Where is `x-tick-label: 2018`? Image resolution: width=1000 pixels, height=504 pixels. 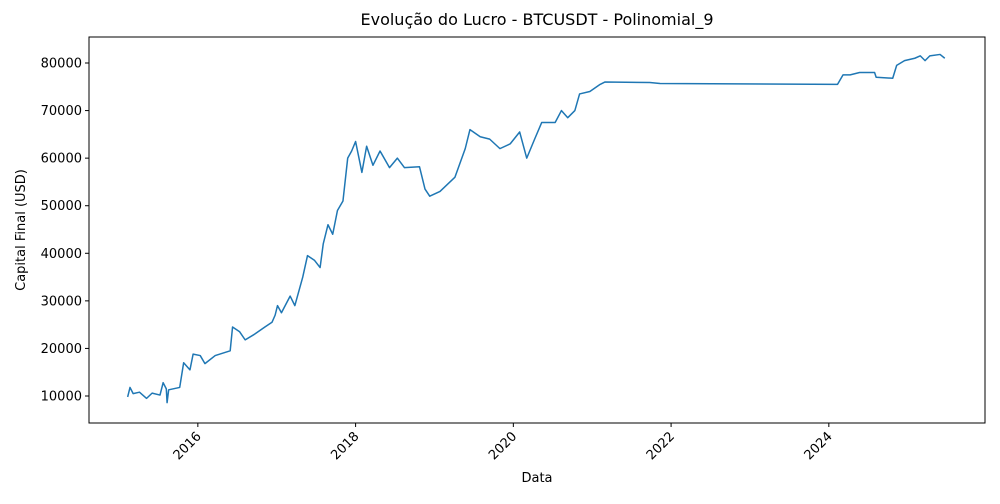
x-tick-label: 2018 is located at coordinates (345, 446).